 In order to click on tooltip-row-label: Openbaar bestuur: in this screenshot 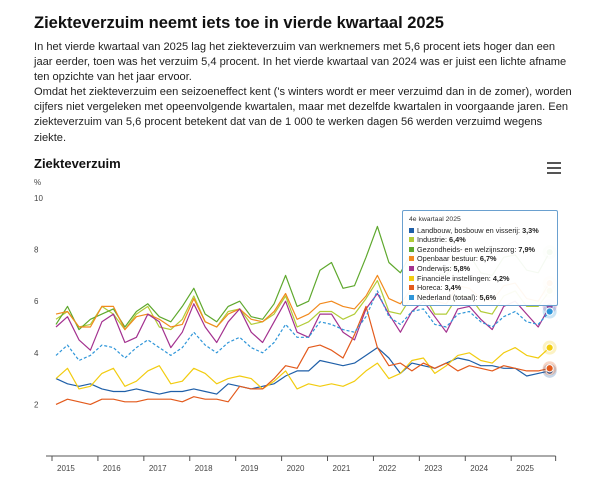, I will do `click(448, 259)`.